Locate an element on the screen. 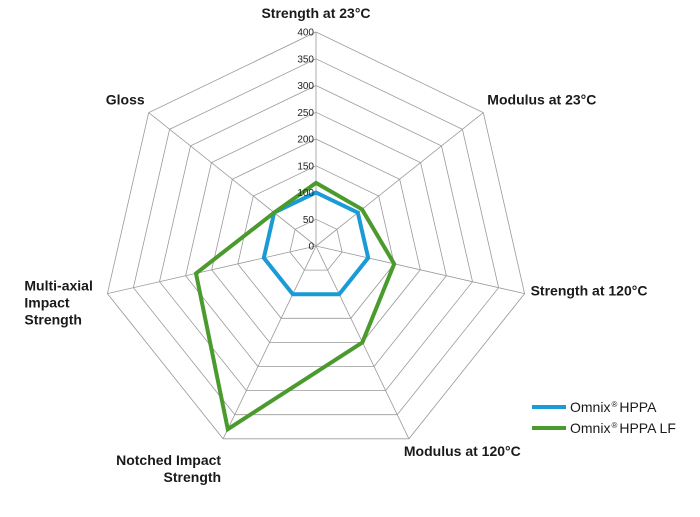 The image size is (700, 517). tick-label-350: 350 is located at coordinates (305, 59).